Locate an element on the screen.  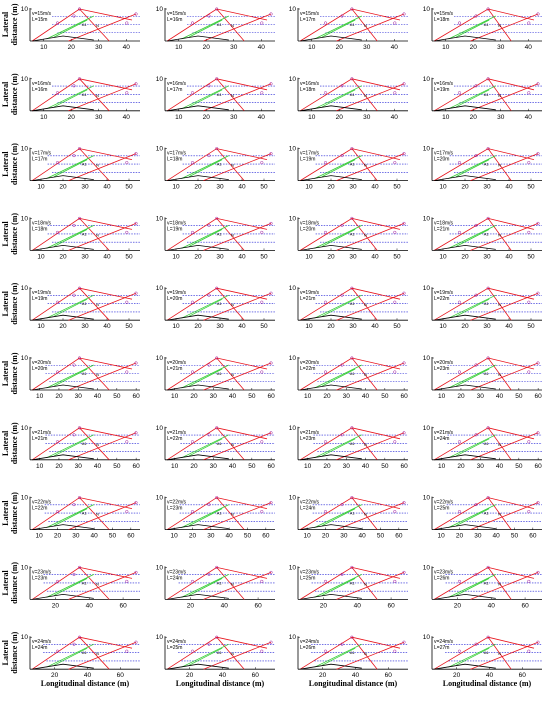
panel: 10 20 40 60 A1 Nv=23m/sL=24m is located at coordinates (215, 586).